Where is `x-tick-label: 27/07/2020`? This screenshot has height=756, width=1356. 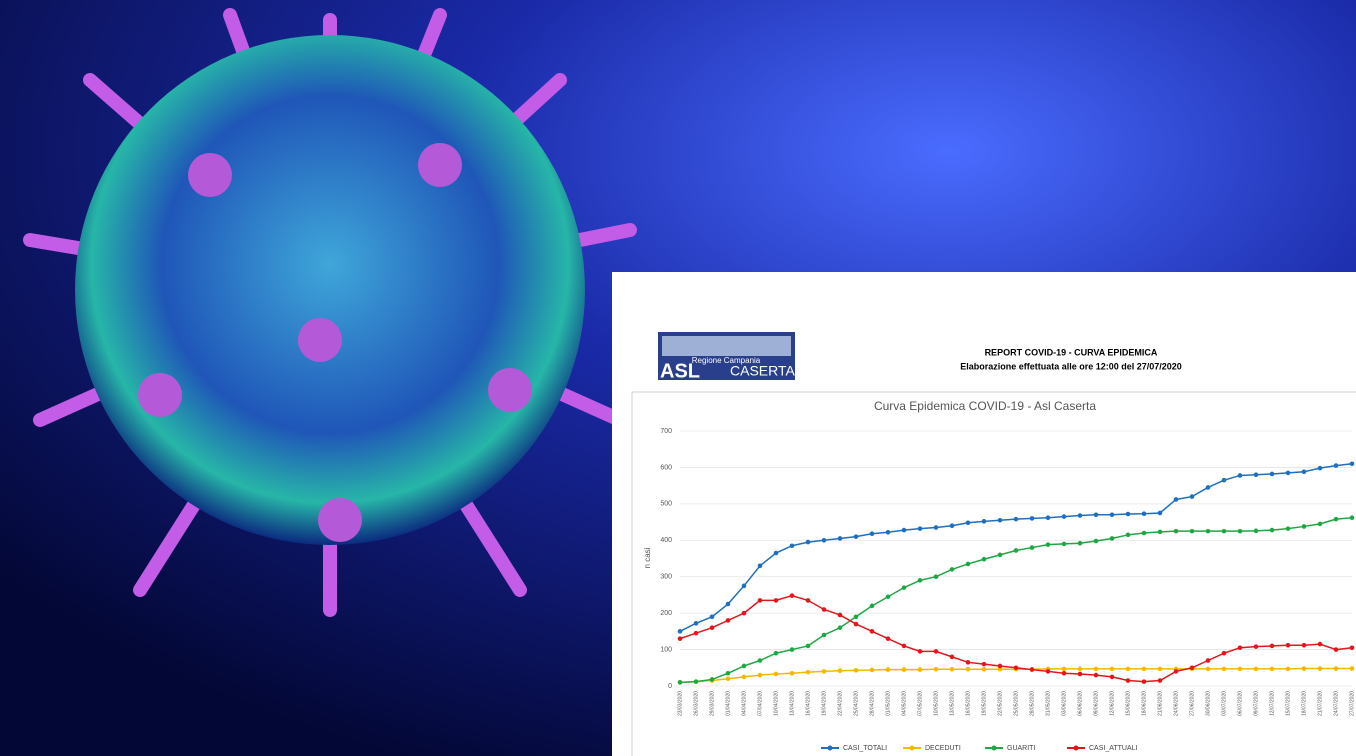 x-tick-label: 27/07/2020 is located at coordinates (1352, 703).